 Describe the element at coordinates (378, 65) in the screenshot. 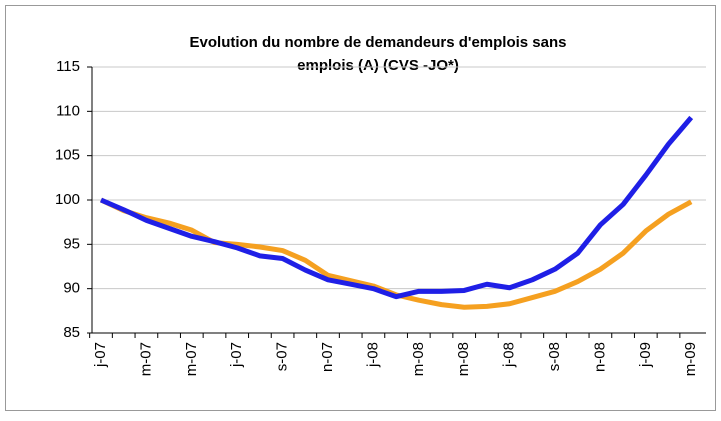

I see `chart-title: emplois (A) (CVS -JO*)` at that location.